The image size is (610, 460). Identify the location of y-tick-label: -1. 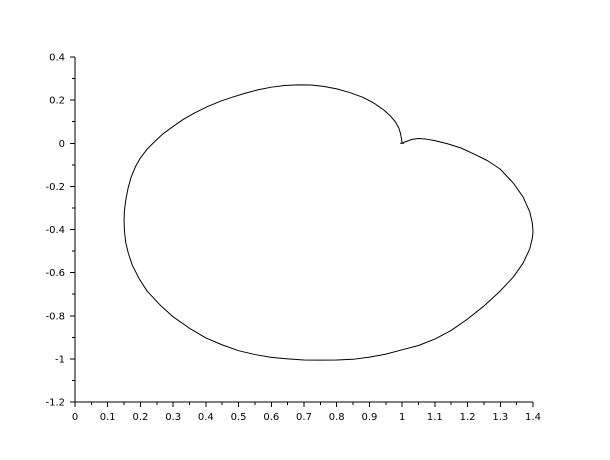
(60, 359).